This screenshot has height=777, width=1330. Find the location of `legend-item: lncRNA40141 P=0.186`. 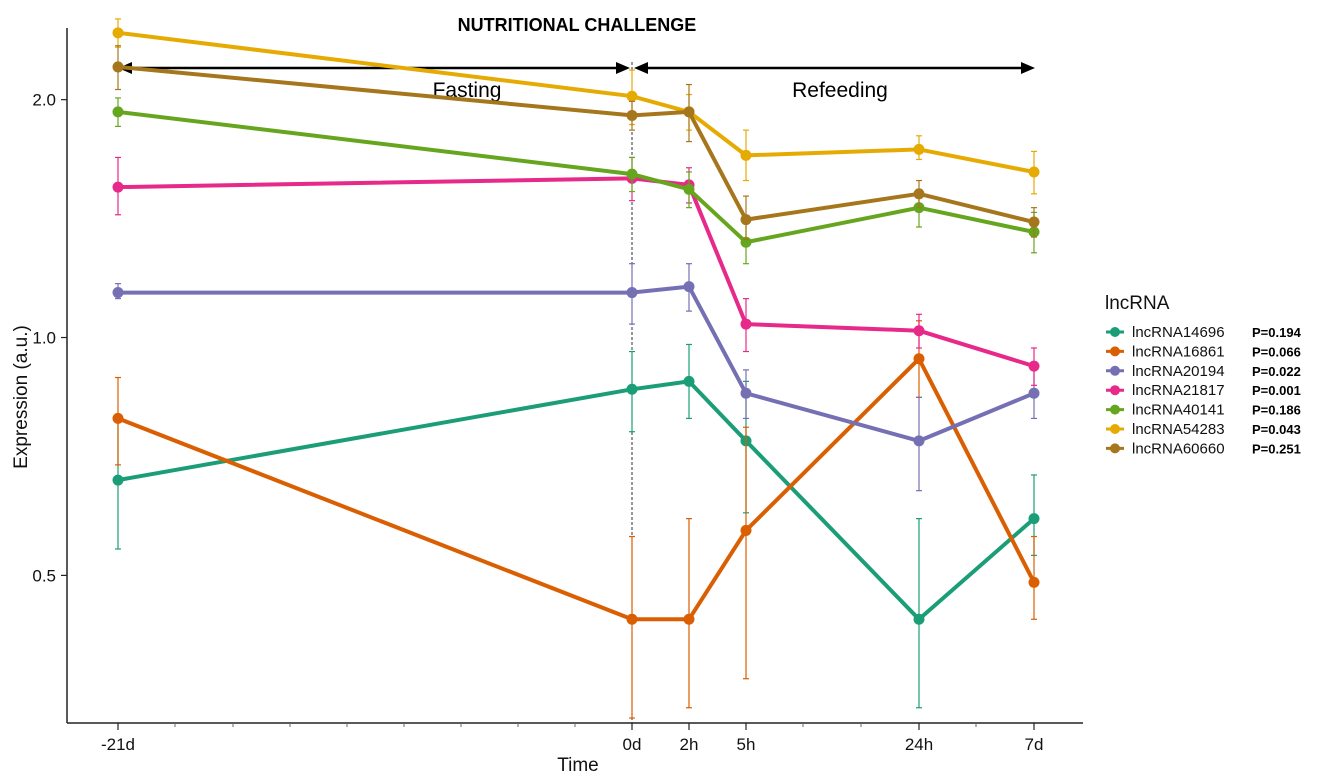

legend-item: lncRNA40141 P=0.186 is located at coordinates (1203, 410).